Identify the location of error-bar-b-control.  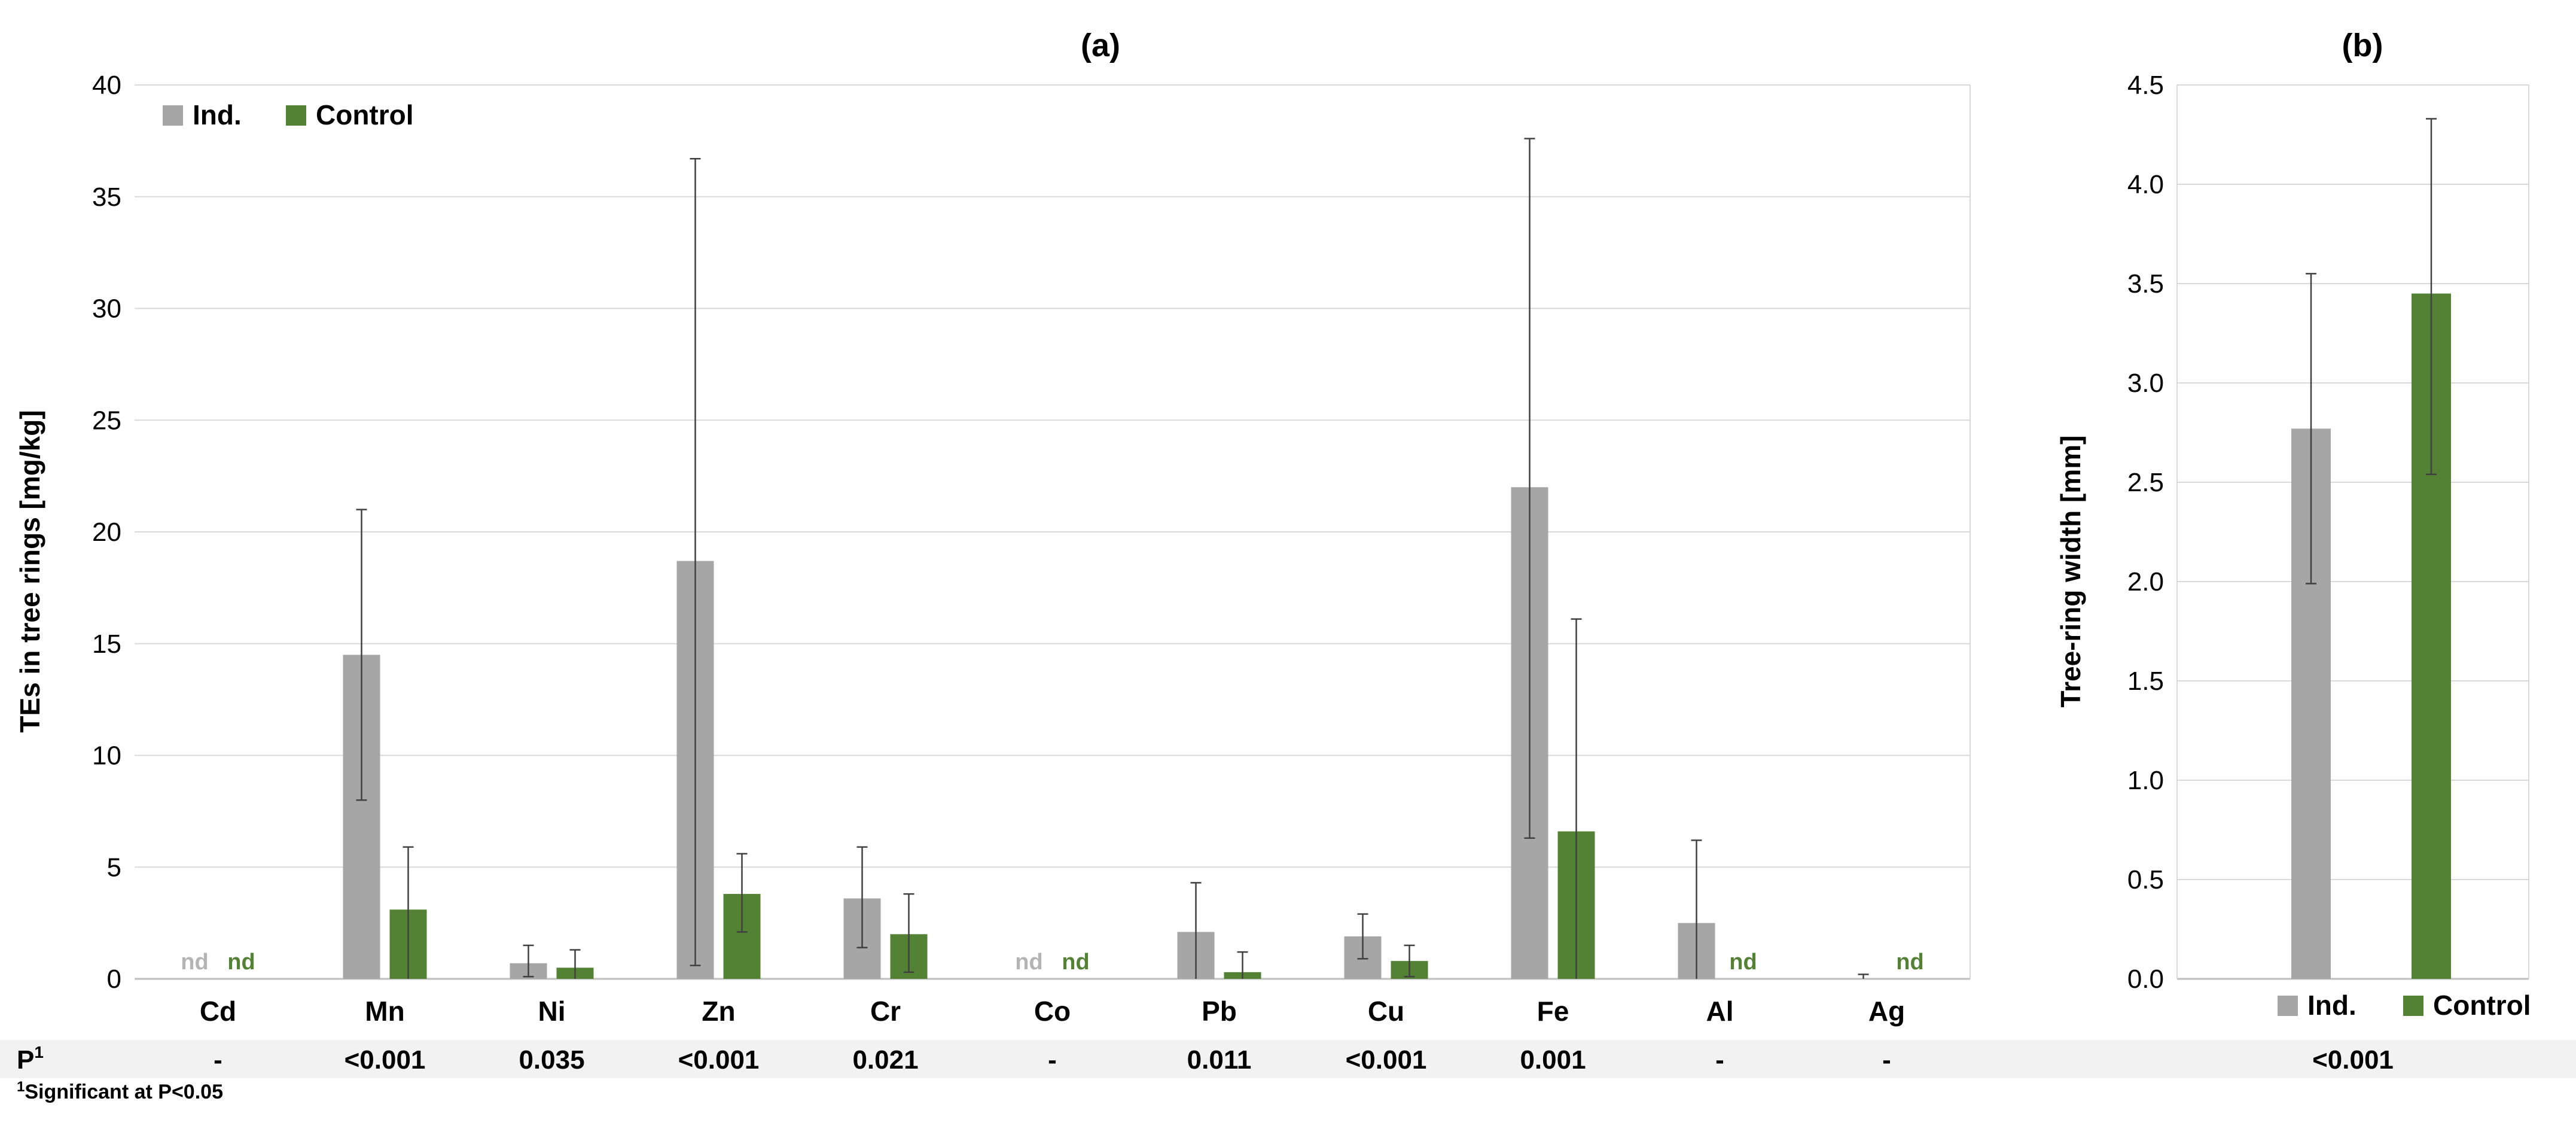
(2432, 296).